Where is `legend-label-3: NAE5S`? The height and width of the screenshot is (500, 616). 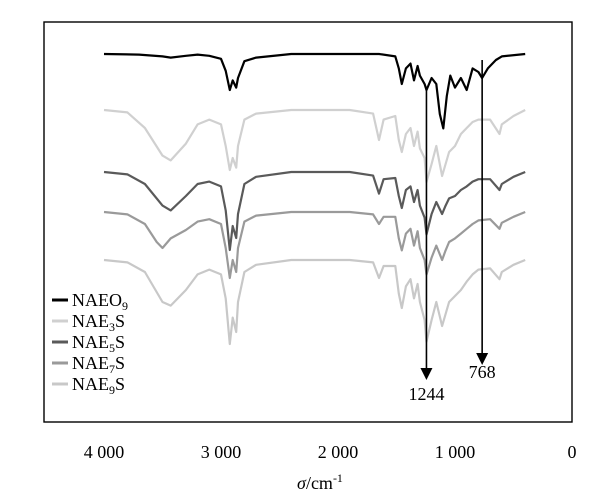
legend-label-3: NAE5S is located at coordinates (98, 343).